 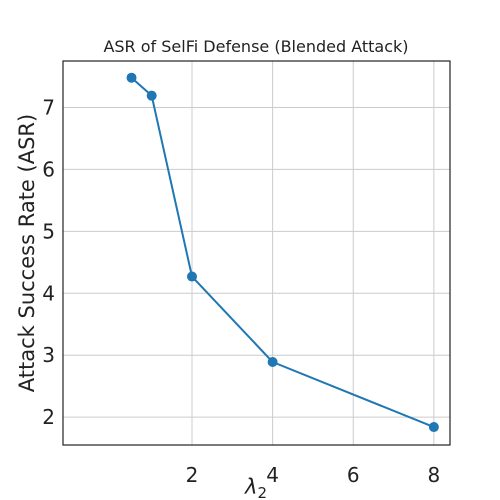 What do you see at coordinates (48, 231) in the screenshot?
I see `y-tick-label: 5` at bounding box center [48, 231].